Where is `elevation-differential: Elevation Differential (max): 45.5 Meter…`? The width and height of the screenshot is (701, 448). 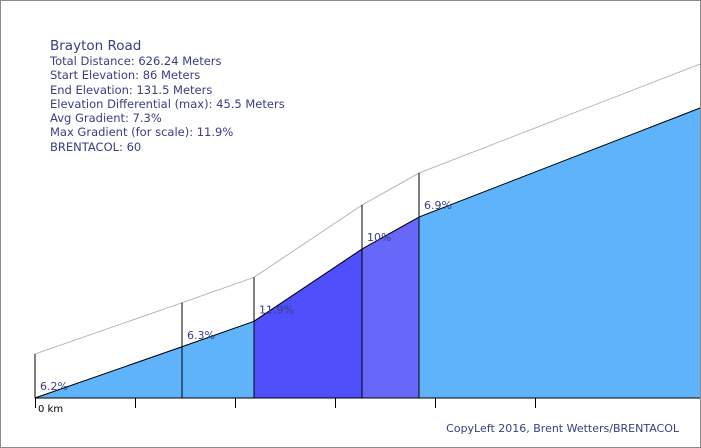 elevation-differential: Elevation Differential (max): 45.5 Meter… is located at coordinates (167, 103).